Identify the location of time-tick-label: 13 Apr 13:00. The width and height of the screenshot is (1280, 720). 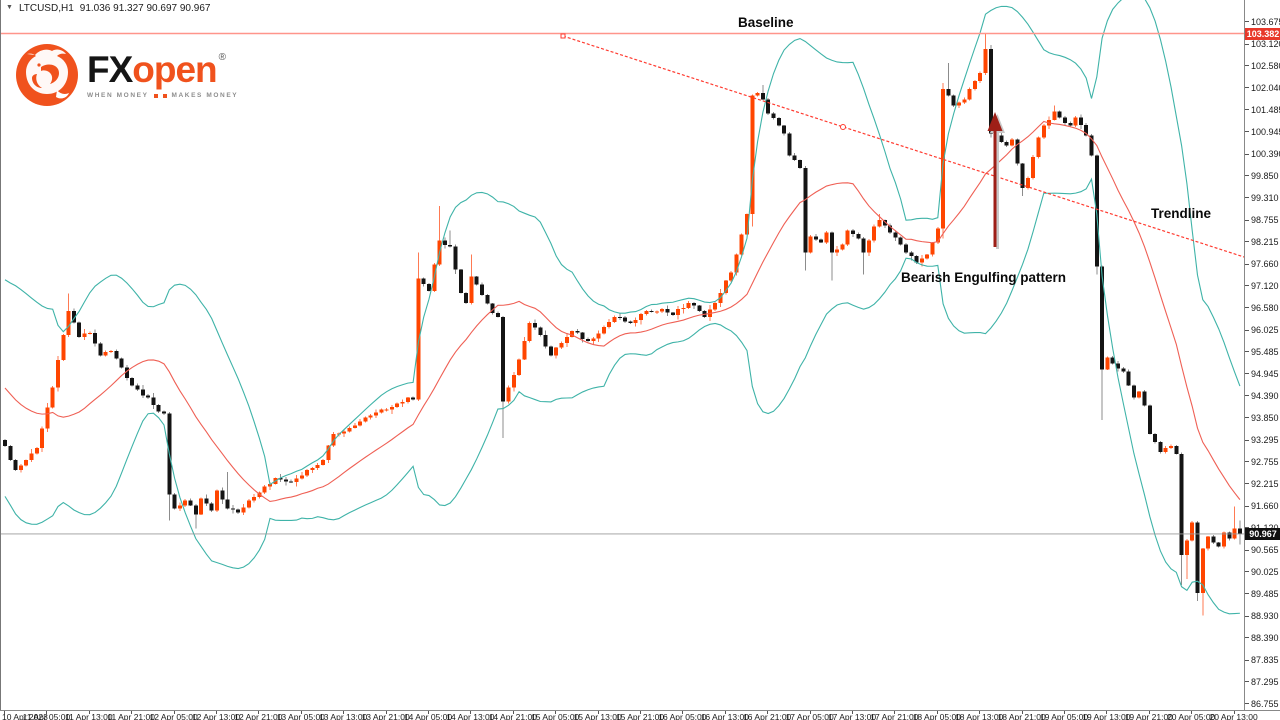
(343, 716).